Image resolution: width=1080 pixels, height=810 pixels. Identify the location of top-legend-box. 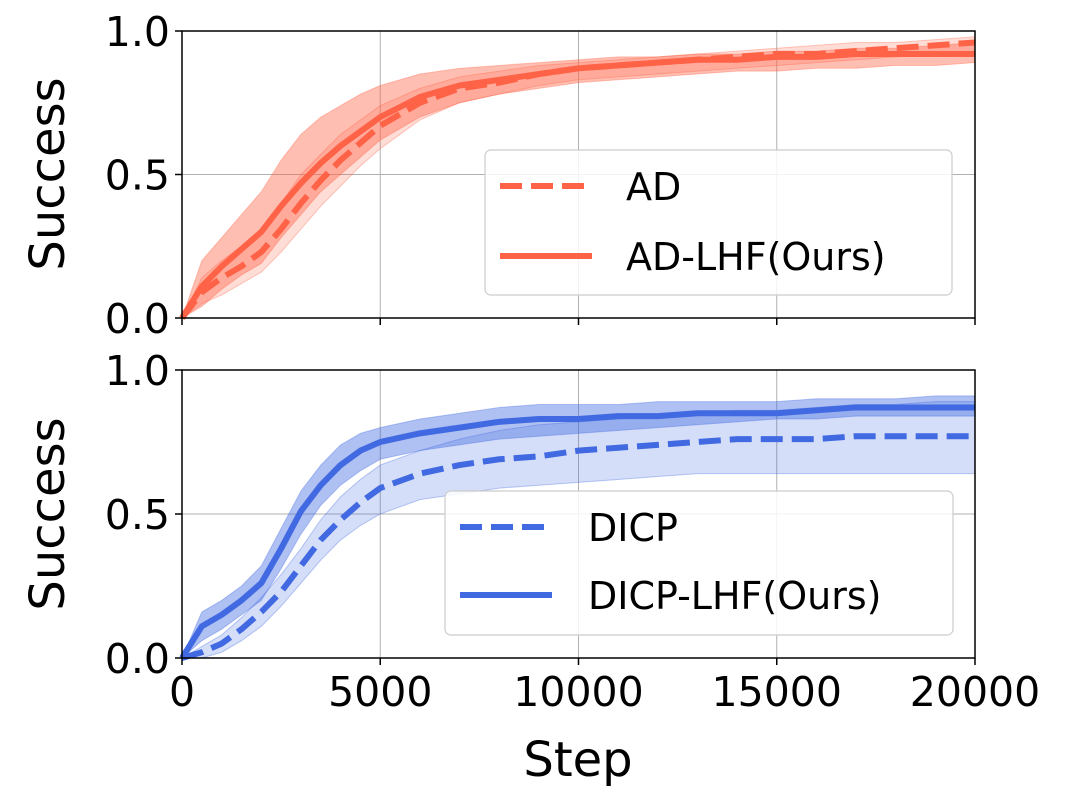
(718, 222).